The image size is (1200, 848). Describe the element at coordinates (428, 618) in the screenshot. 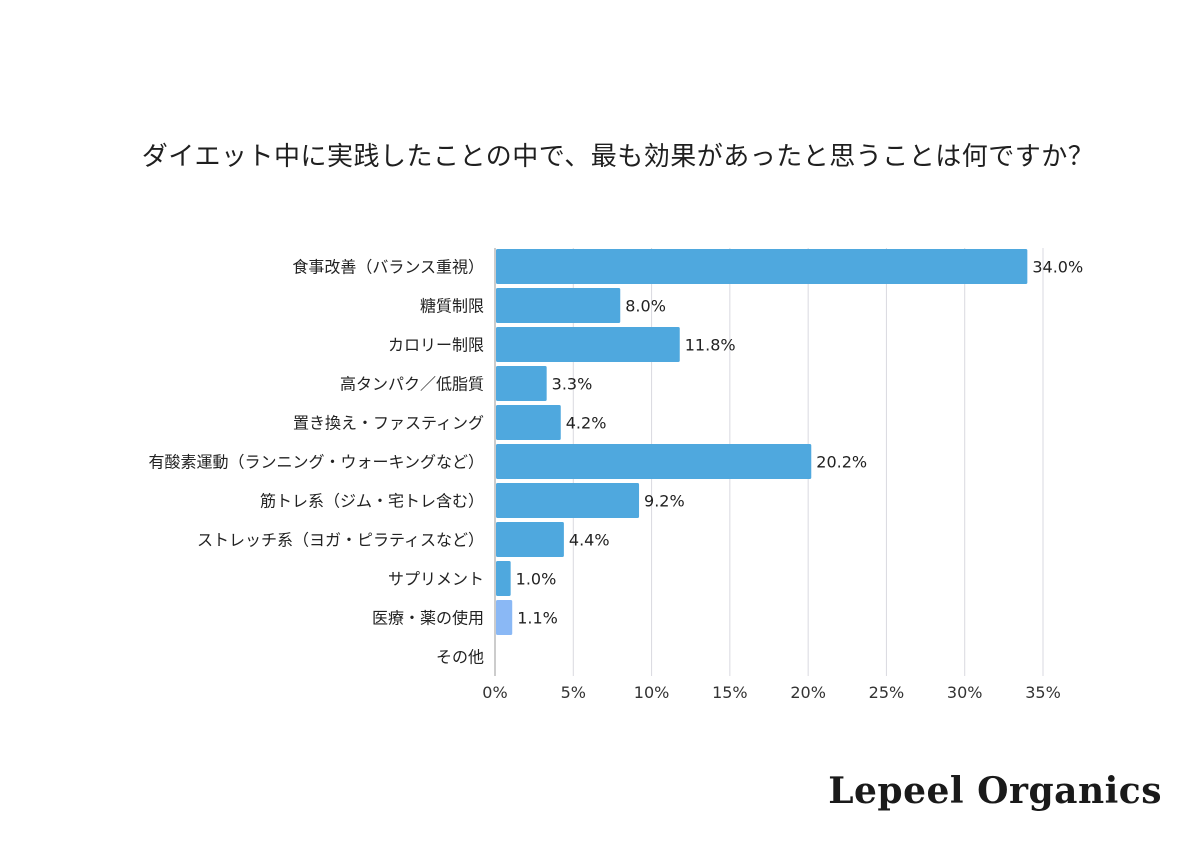

I see `category-label: 医療・薬の使用` at that location.